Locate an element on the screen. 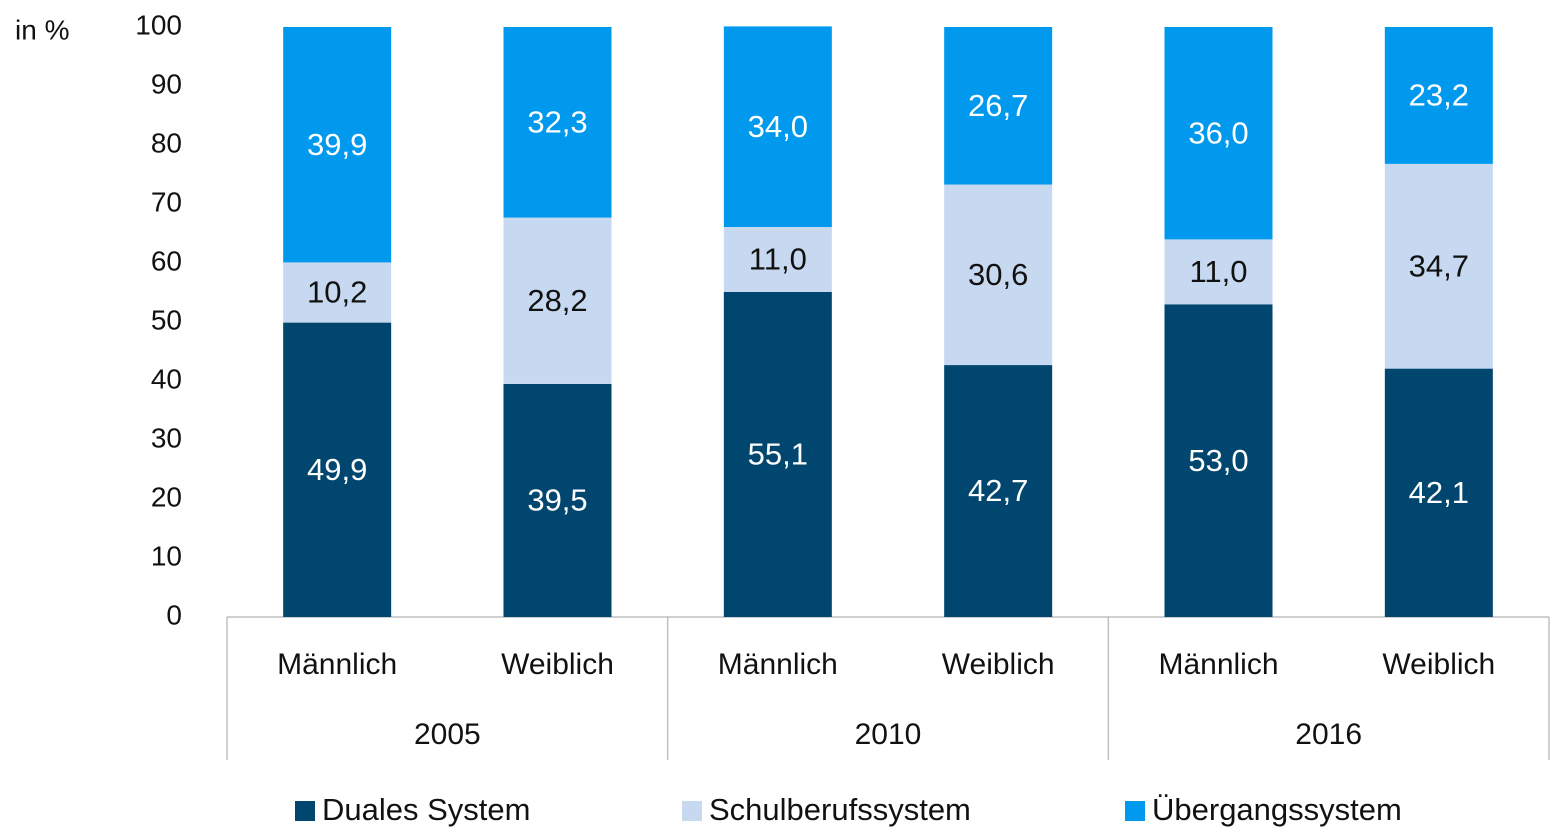  data-label: 28,2 is located at coordinates (557, 300).